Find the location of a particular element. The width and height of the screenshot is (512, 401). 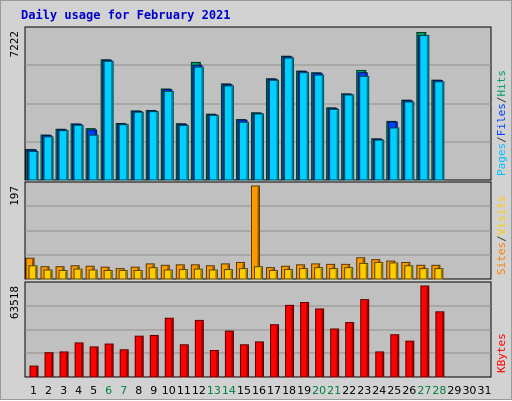

day-label-1: 1 is located at coordinates (33, 390).